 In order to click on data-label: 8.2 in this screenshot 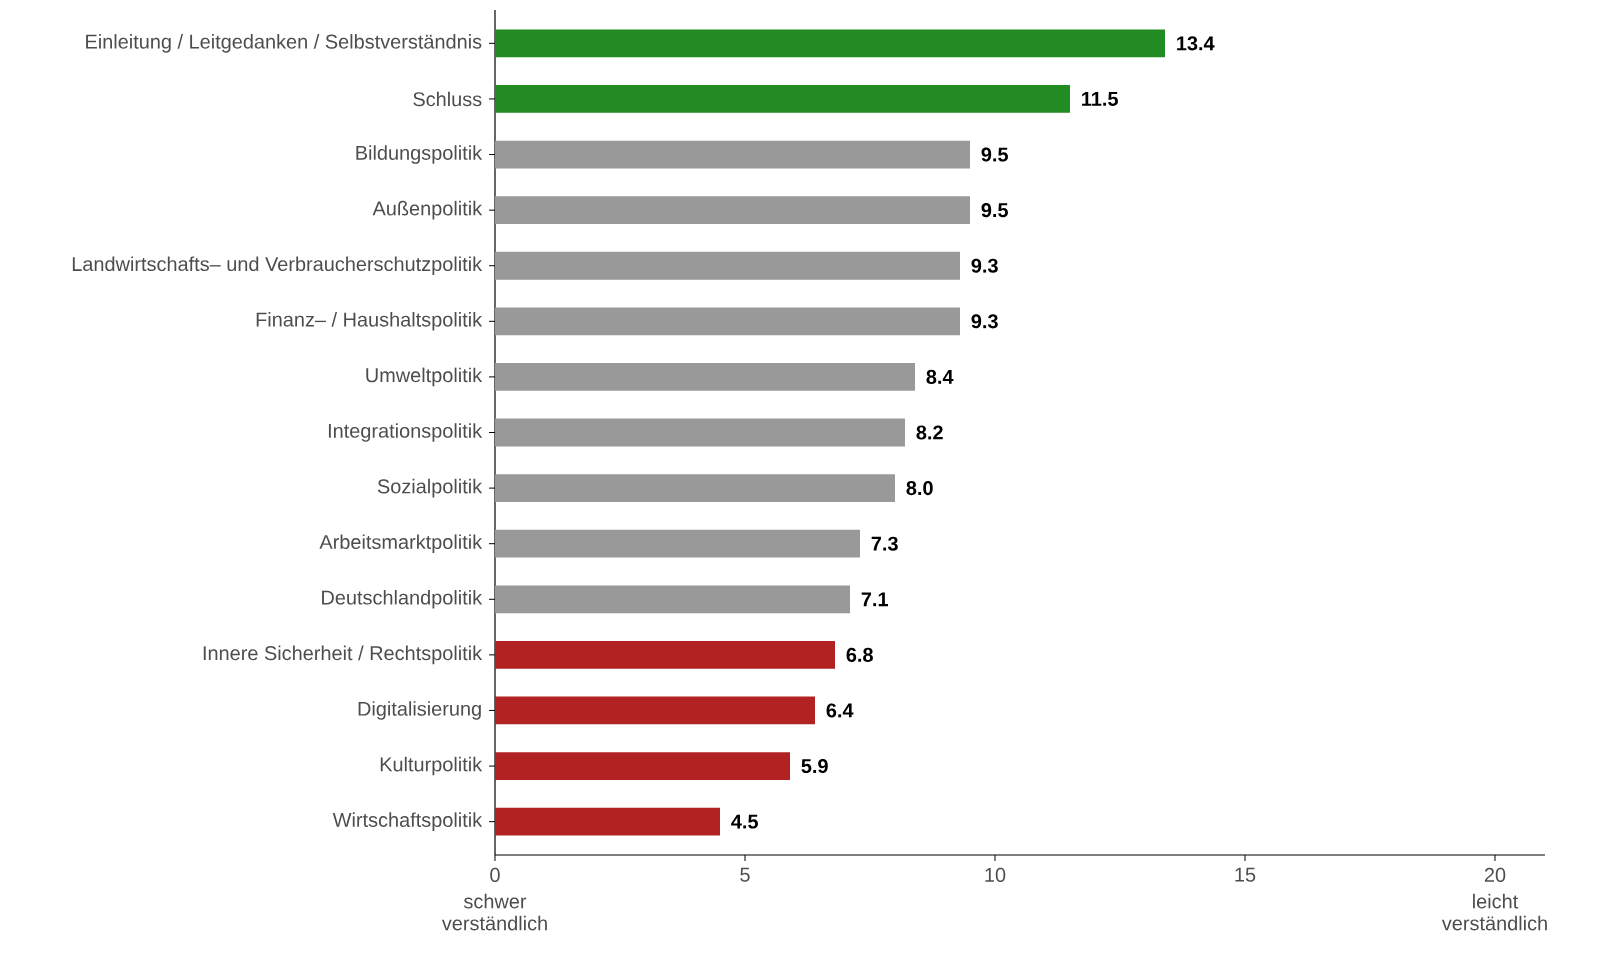, I will do `click(929, 432)`.